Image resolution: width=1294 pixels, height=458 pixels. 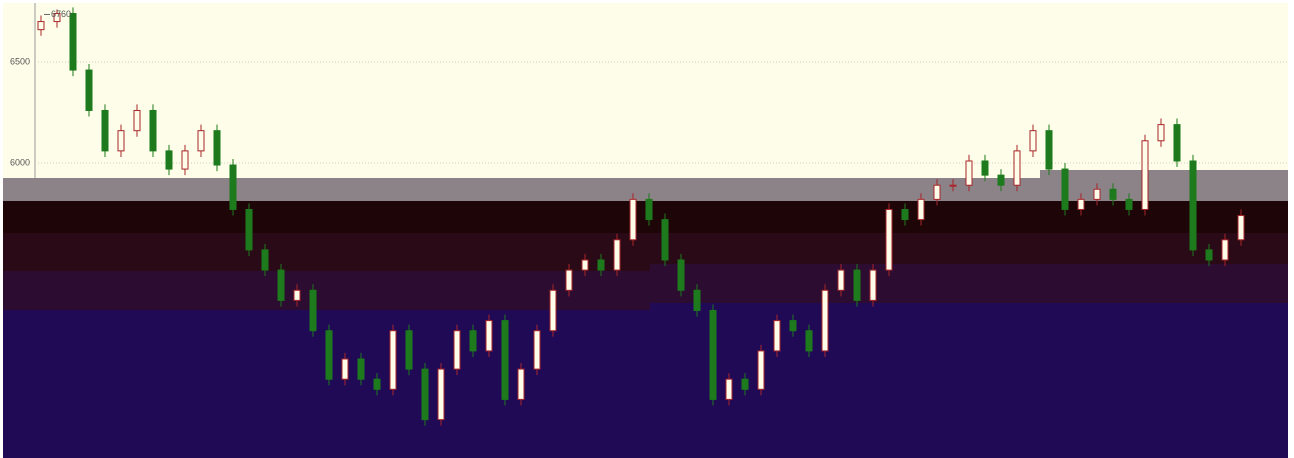 What do you see at coordinates (20, 61) in the screenshot?
I see `y-tick-label: 6500` at bounding box center [20, 61].